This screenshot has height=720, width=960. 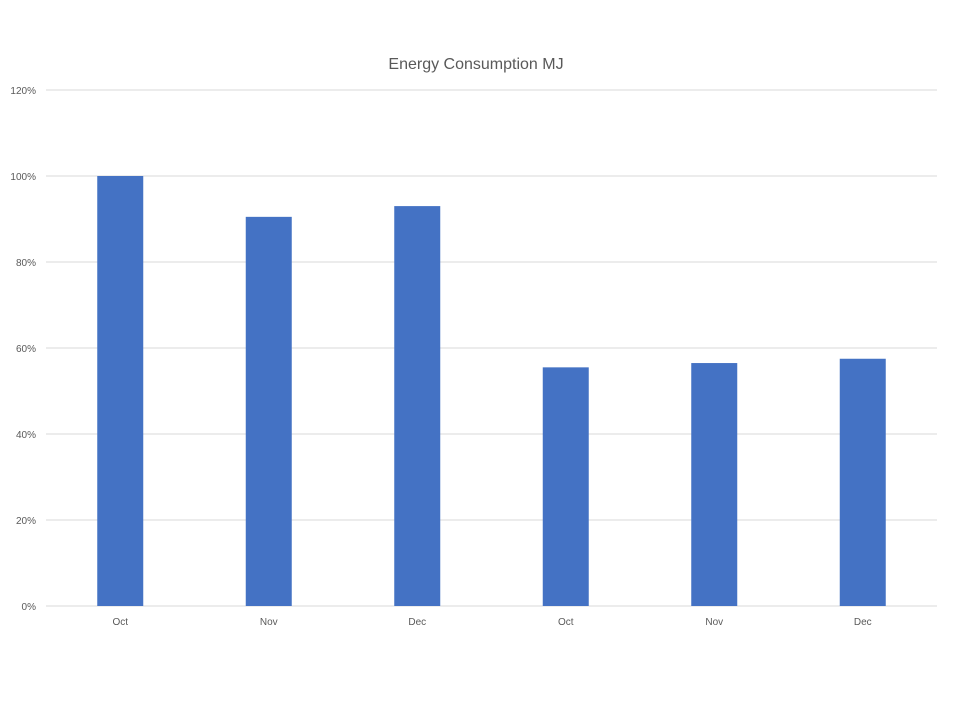 I want to click on y-tick-label: 0%, so click(x=29, y=607).